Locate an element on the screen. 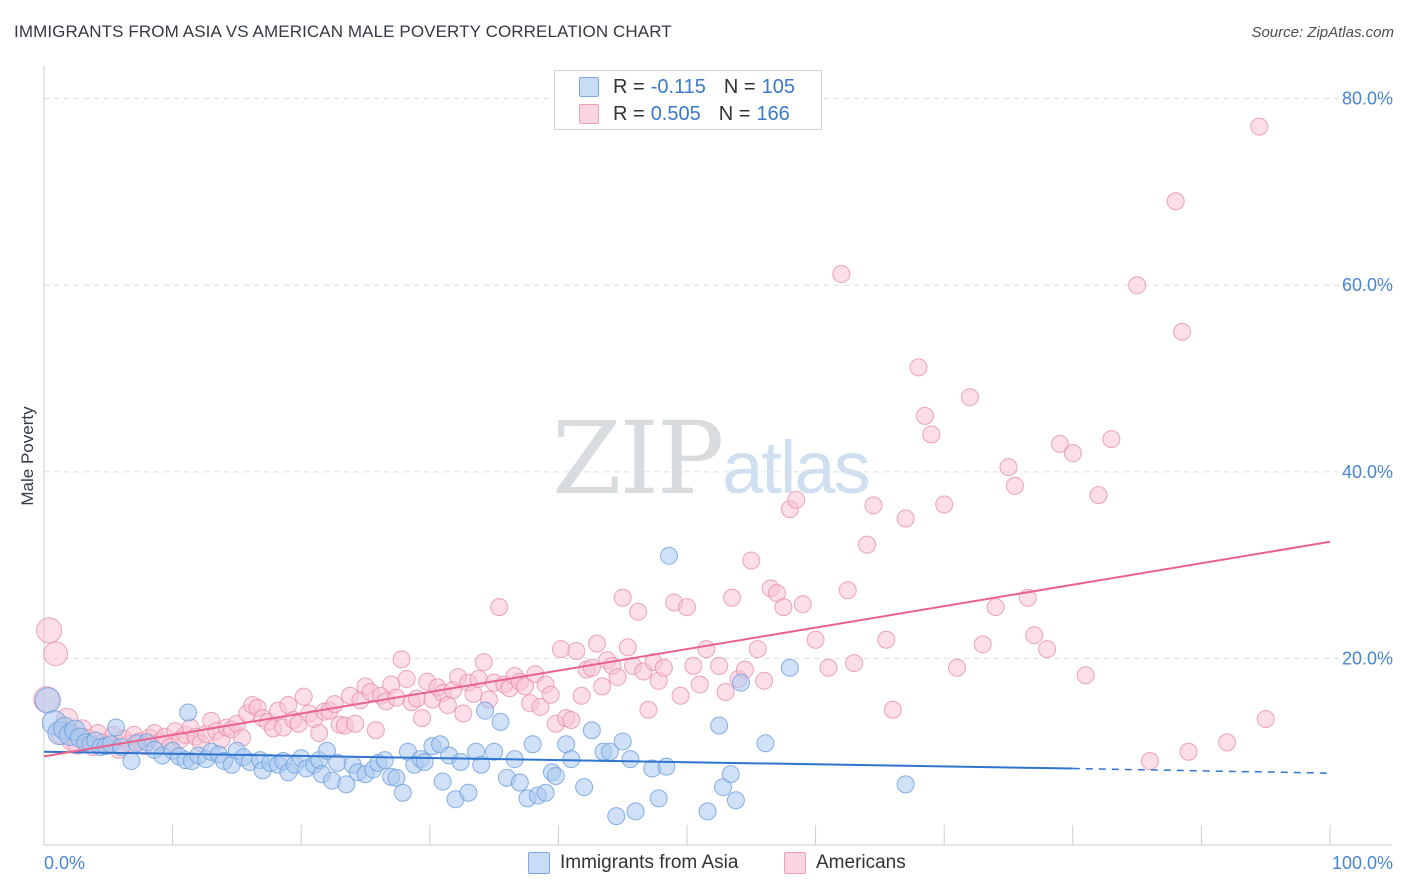 Image resolution: width=1406 pixels, height=892 pixels. x-tick-label-0: 0.0% is located at coordinates (64, 863).